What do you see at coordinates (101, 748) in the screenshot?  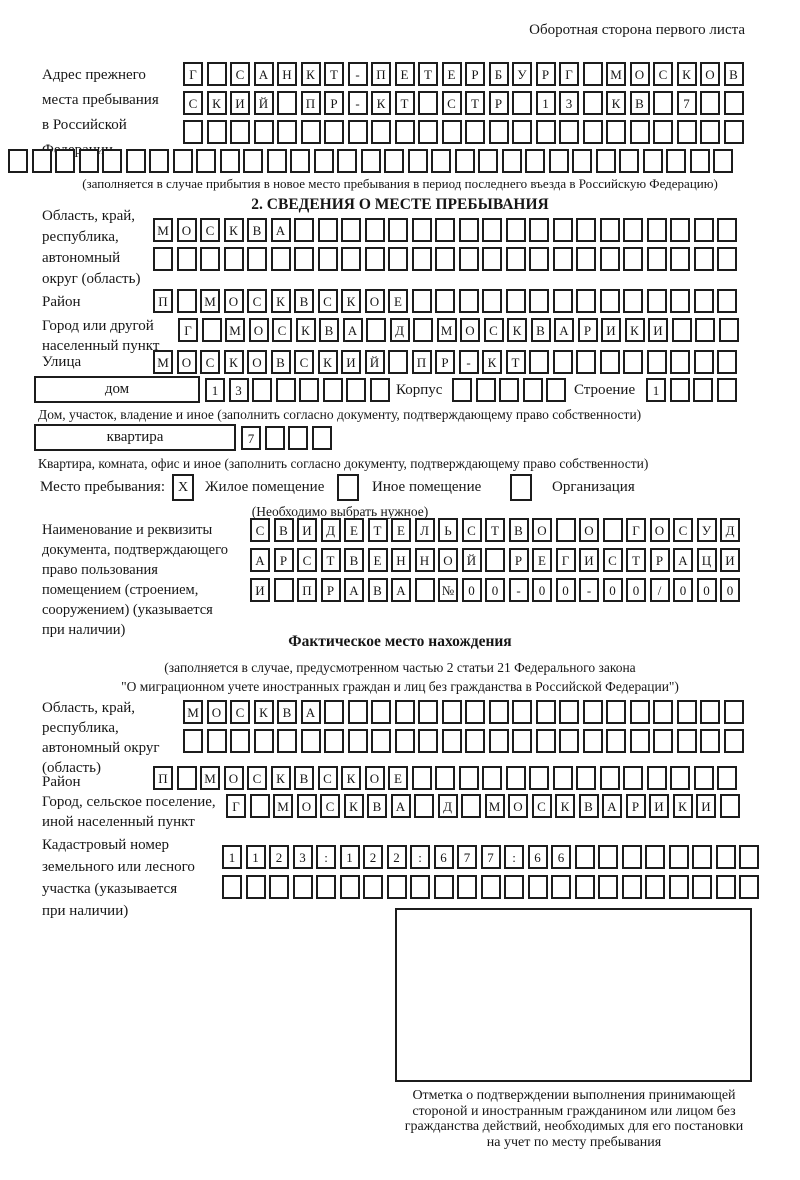 I see `label-line: автономный округ` at bounding box center [101, 748].